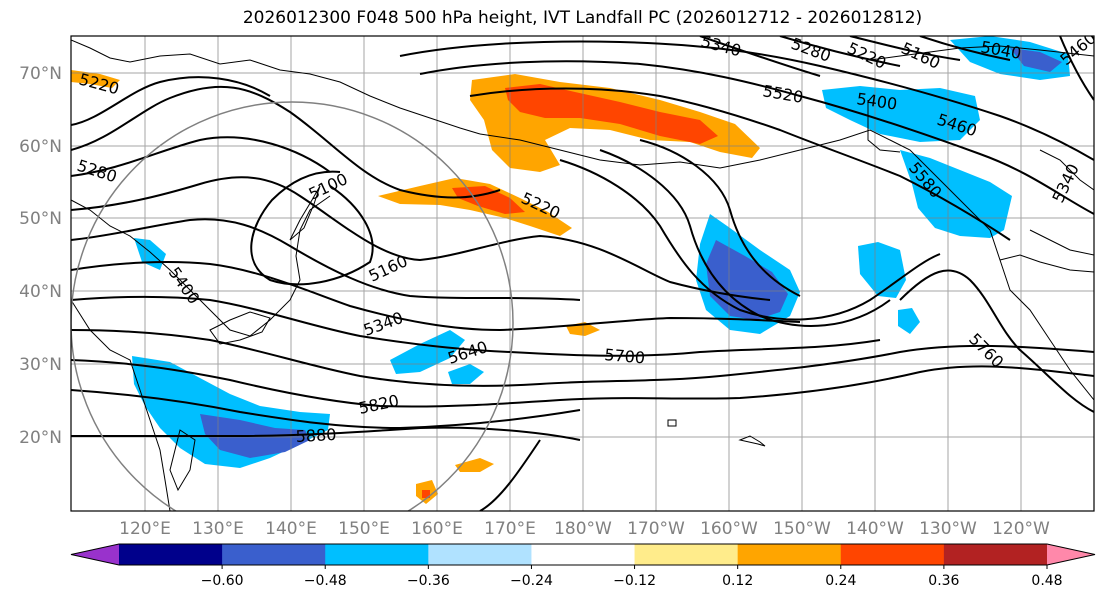  What do you see at coordinates (364, 529) in the screenshot?
I see `lon-label: 150°E` at bounding box center [364, 529].